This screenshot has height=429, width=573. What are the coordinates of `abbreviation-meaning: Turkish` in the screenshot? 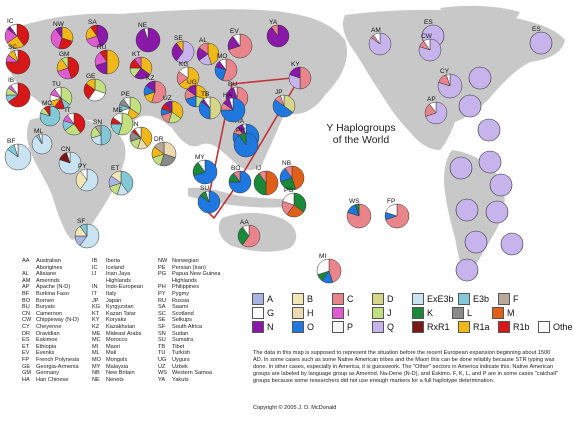 It's located at (181, 353).